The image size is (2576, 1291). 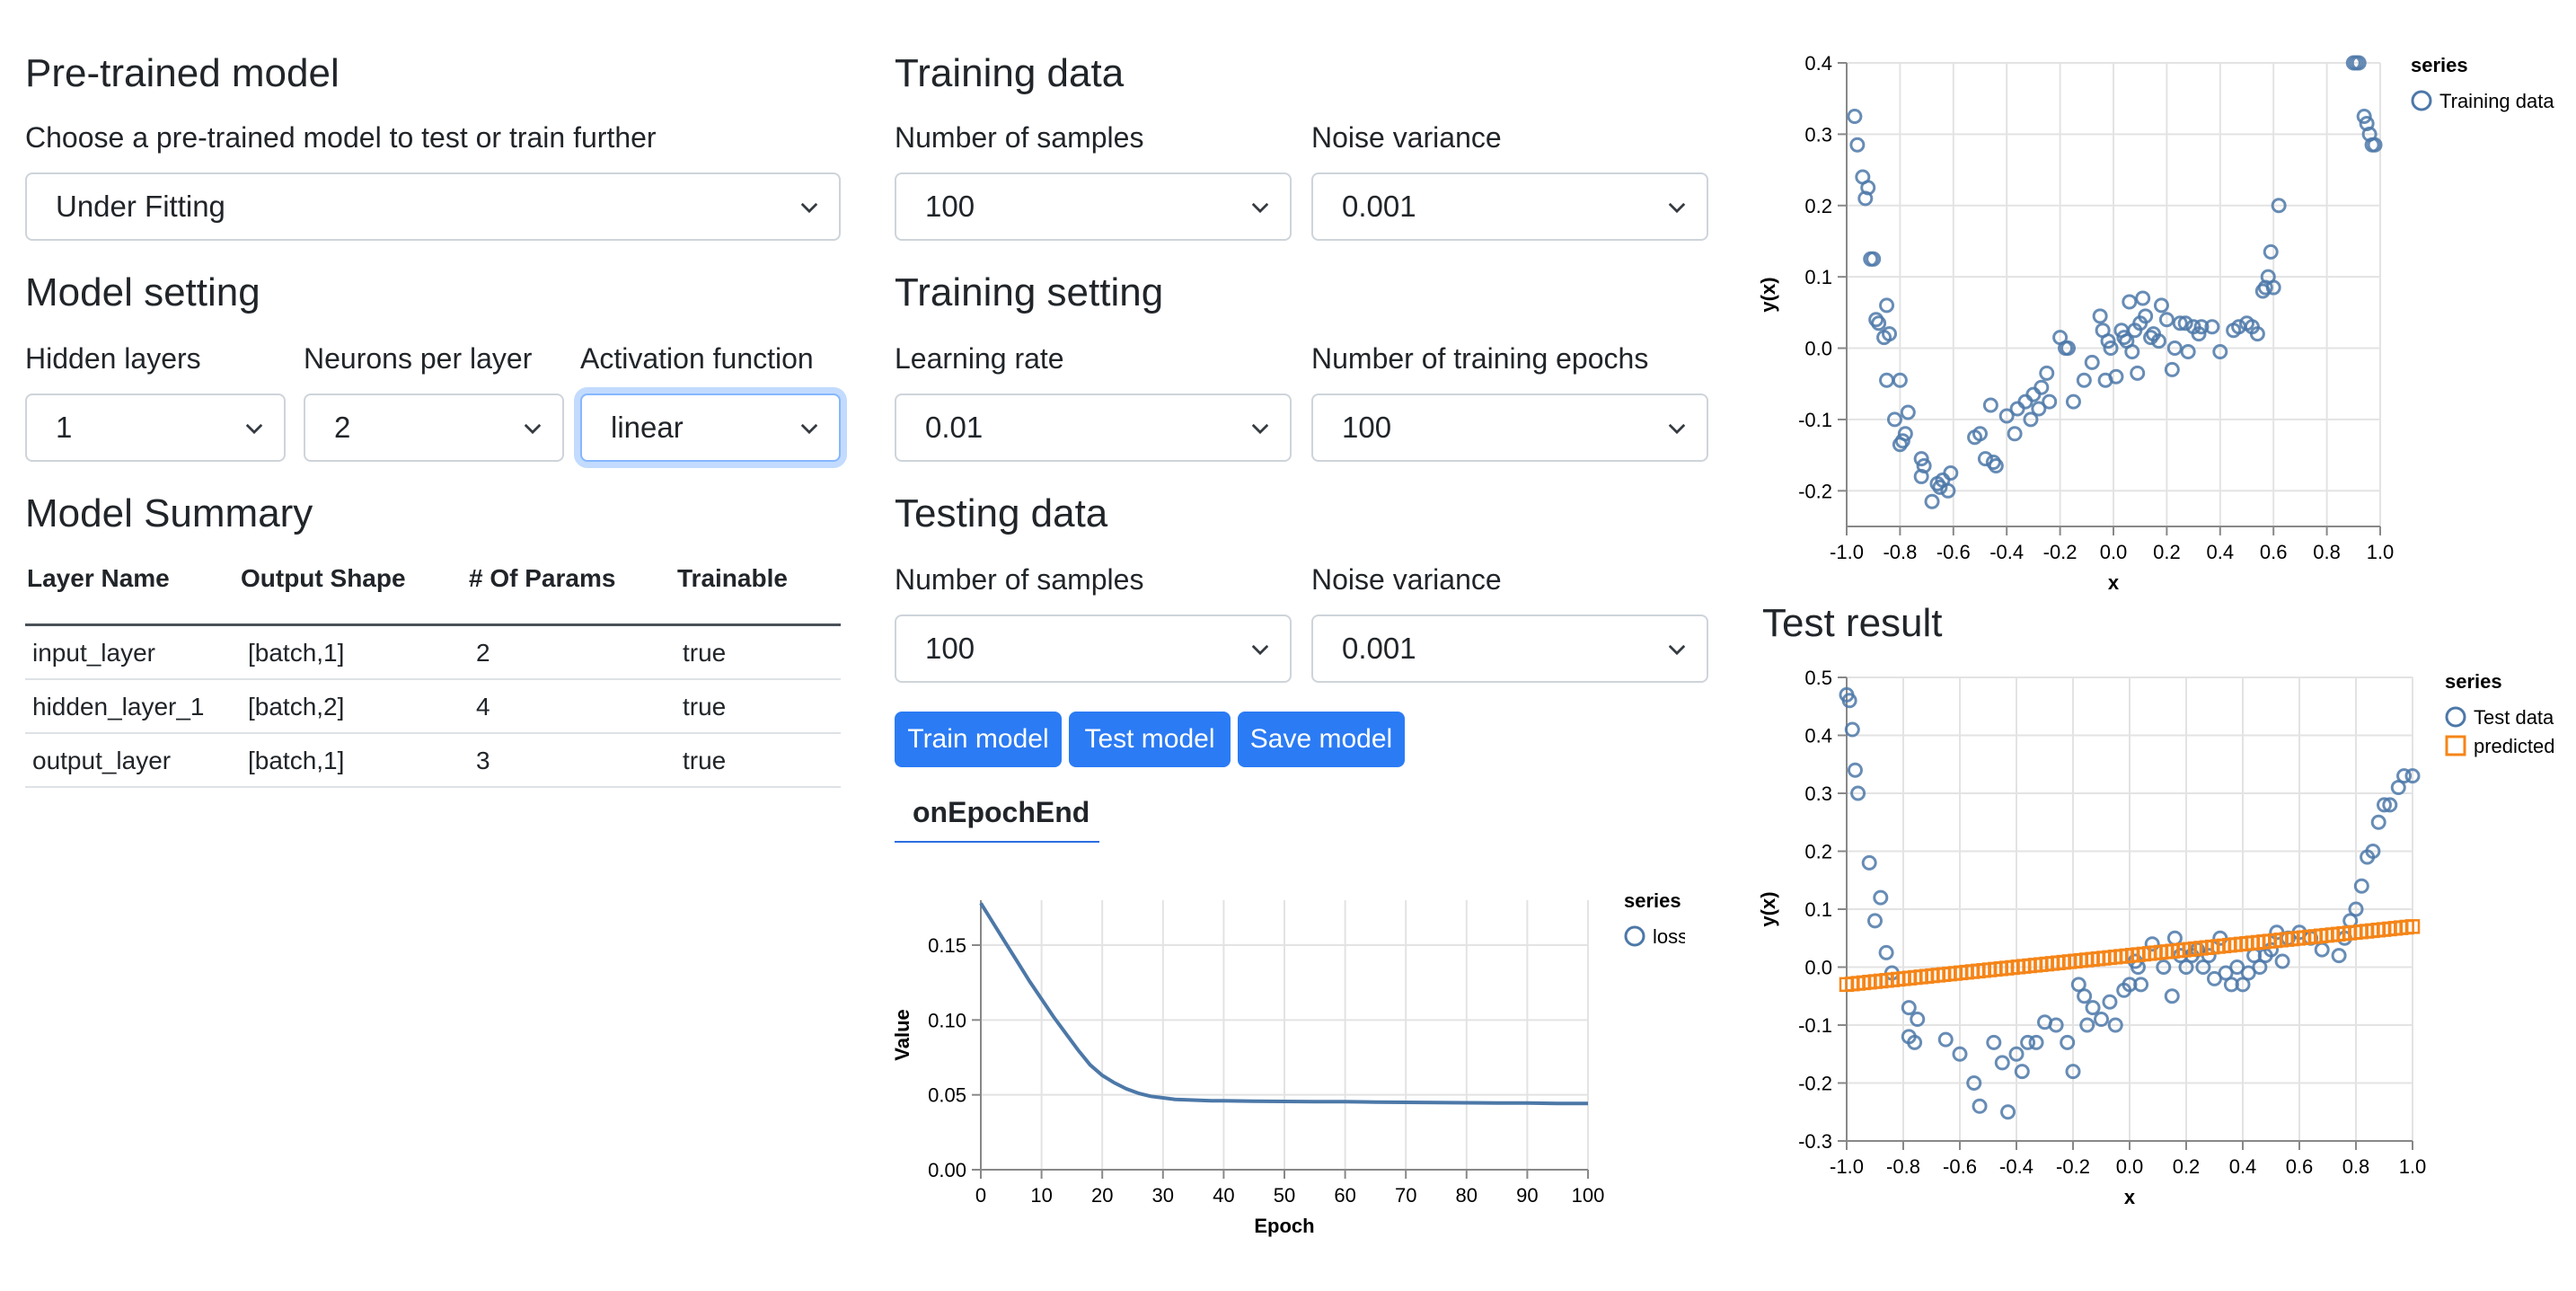 What do you see at coordinates (1093, 649) in the screenshot?
I see `testing-samples-select: 100` at bounding box center [1093, 649].